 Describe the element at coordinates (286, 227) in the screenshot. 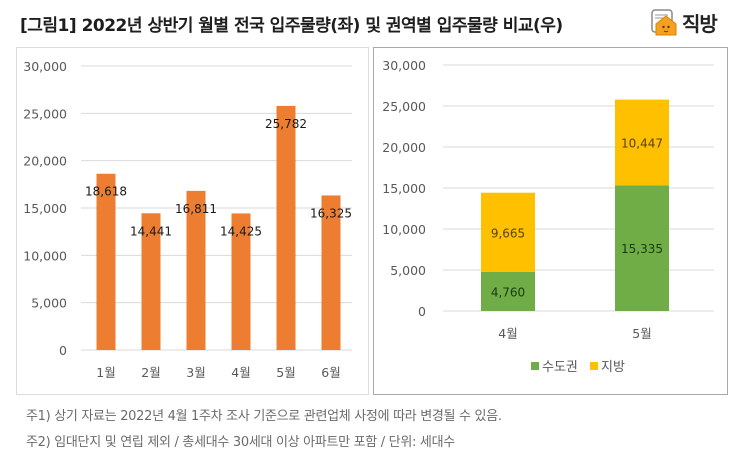

I see `bar-5월` at that location.